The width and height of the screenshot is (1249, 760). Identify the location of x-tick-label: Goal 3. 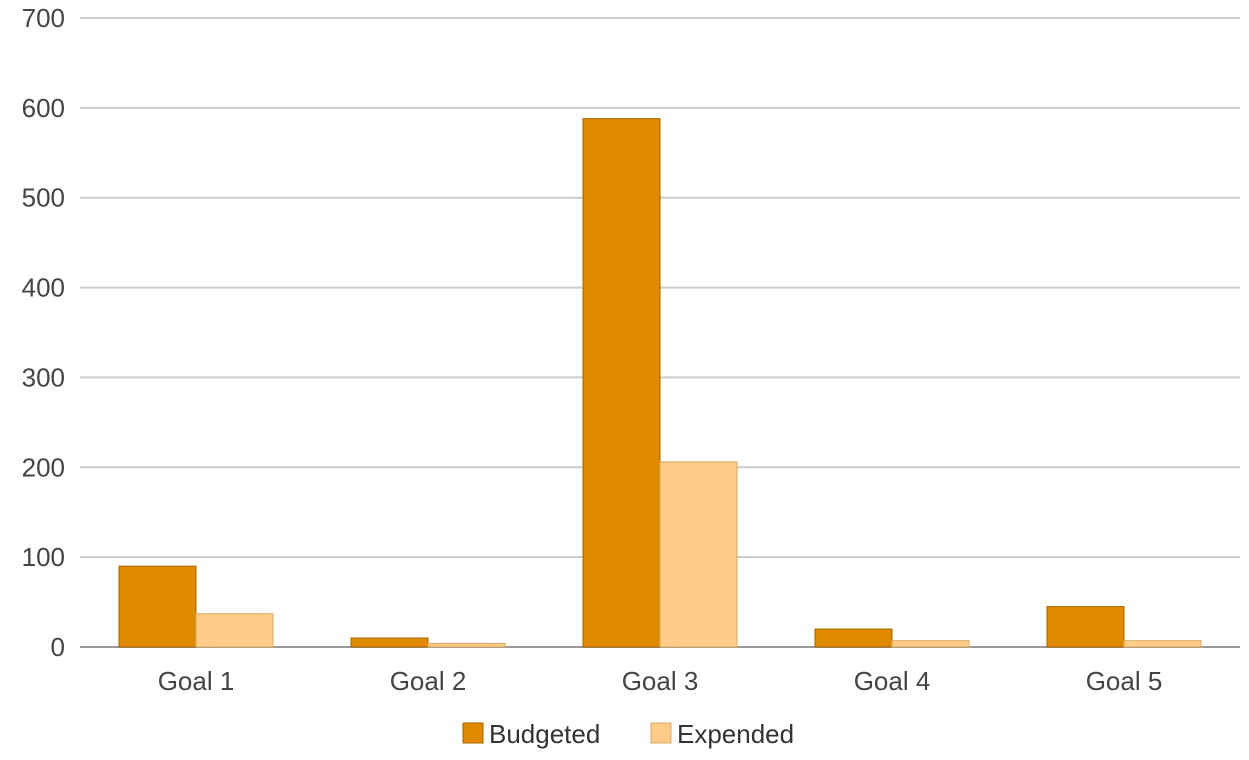
(660, 681).